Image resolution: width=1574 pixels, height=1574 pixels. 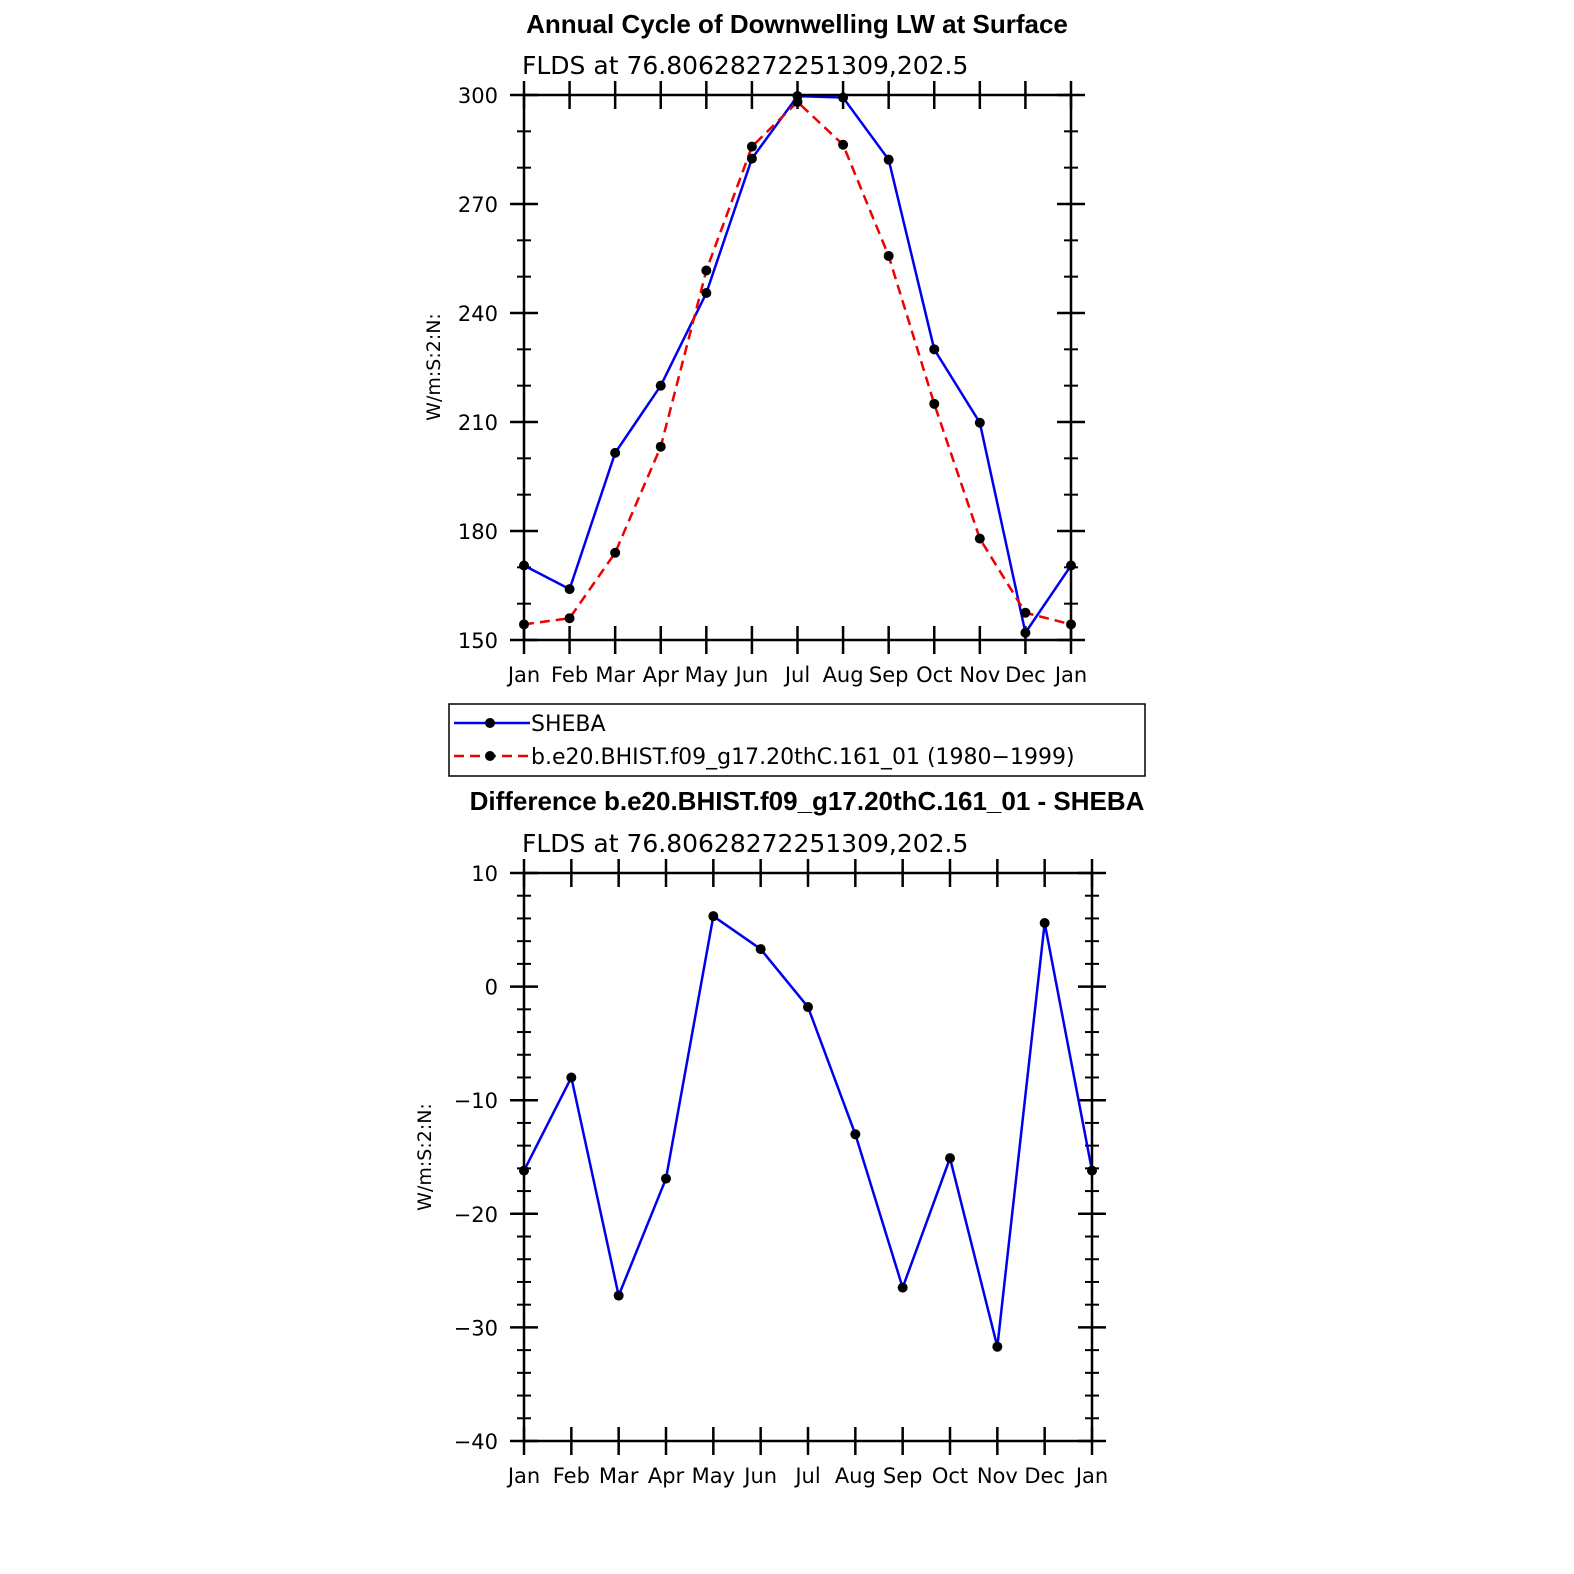 I want to click on legend-label-sheba: SHEBA, so click(x=568, y=724).